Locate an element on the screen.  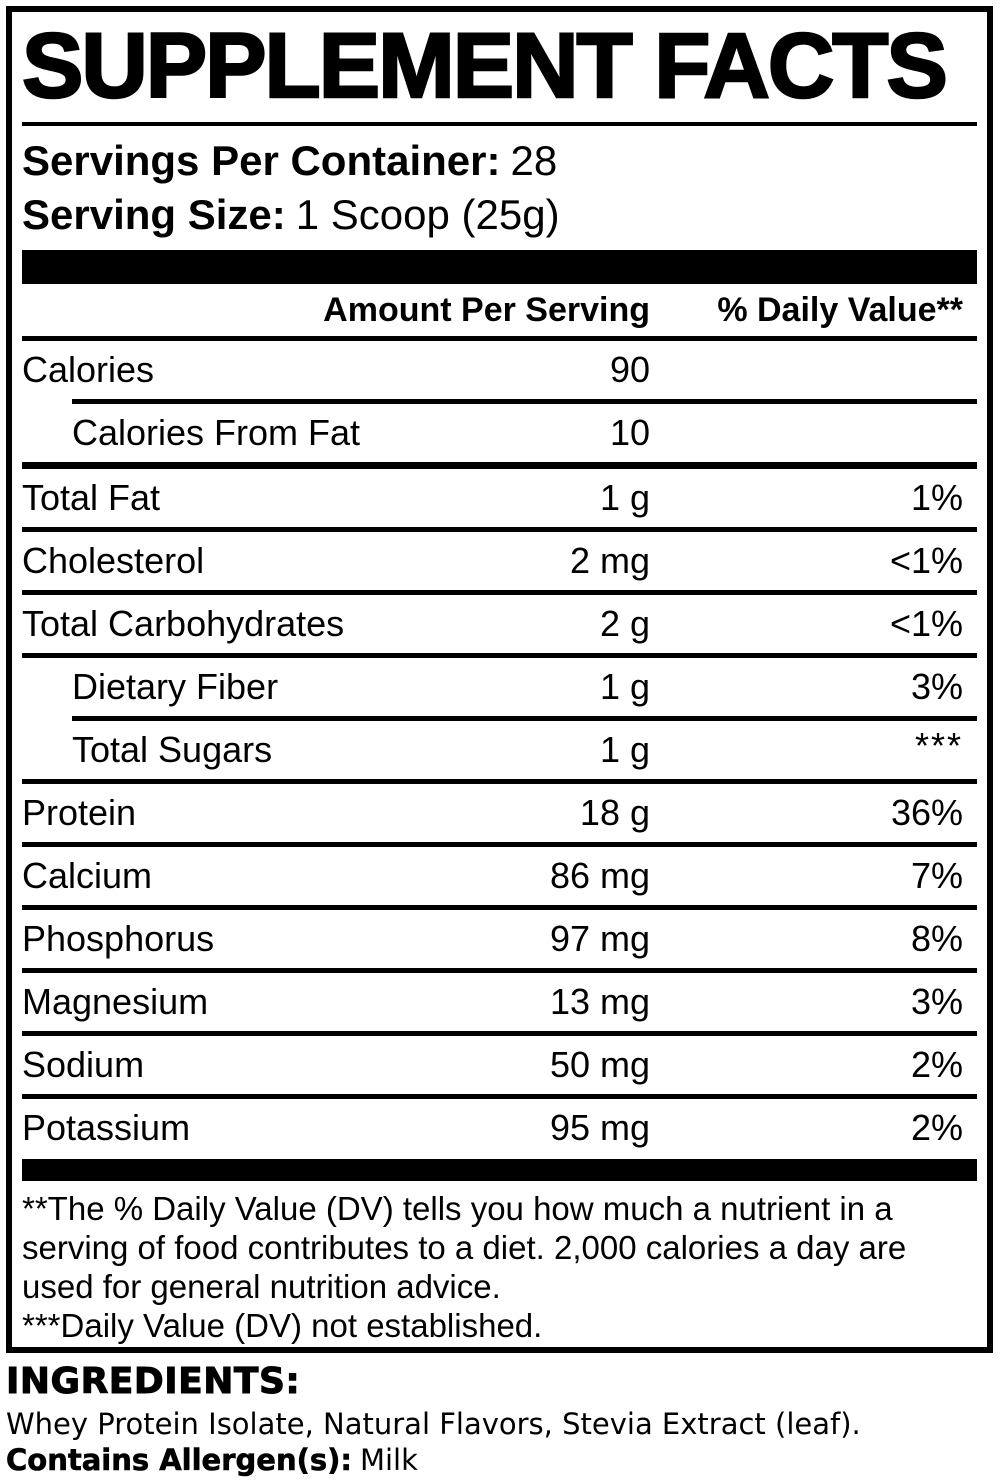
row-cholesterol: Cholesterol 2 mg <1% is located at coordinates (499, 561).